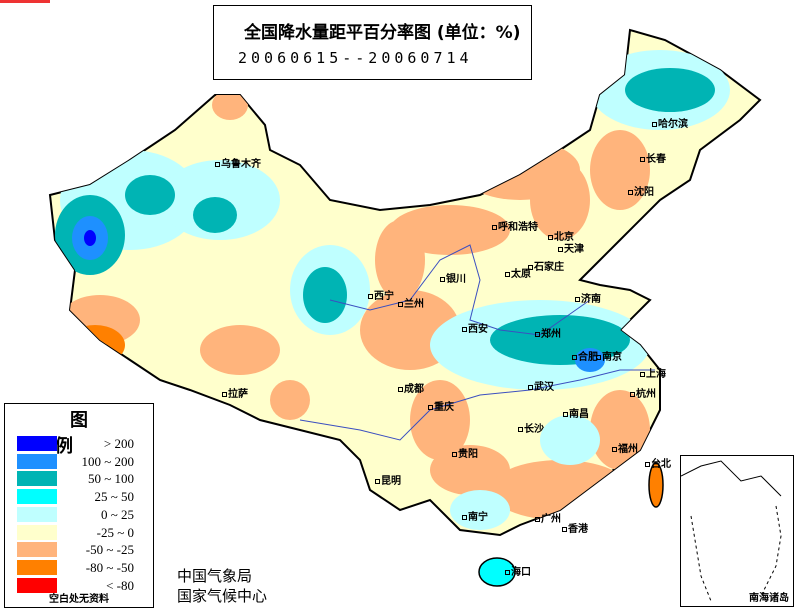 This screenshot has height=610, width=795. I want to click on city-label: 合肥, so click(585, 355).